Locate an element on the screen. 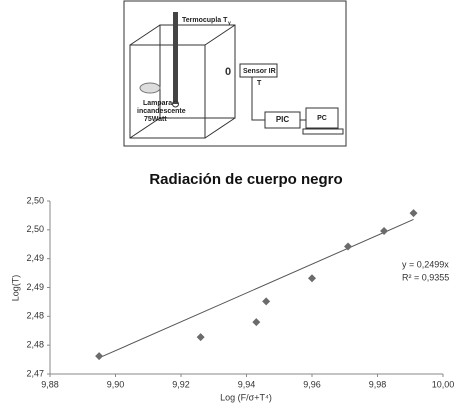 The width and height of the screenshot is (458, 410). pic-box is located at coordinates (282, 120).